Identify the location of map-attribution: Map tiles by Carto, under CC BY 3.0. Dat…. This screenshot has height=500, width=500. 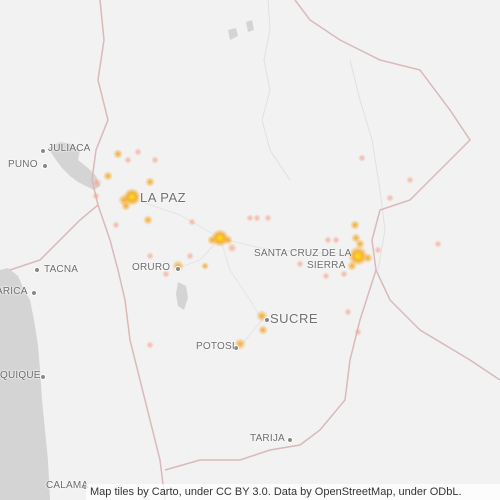
(293, 492).